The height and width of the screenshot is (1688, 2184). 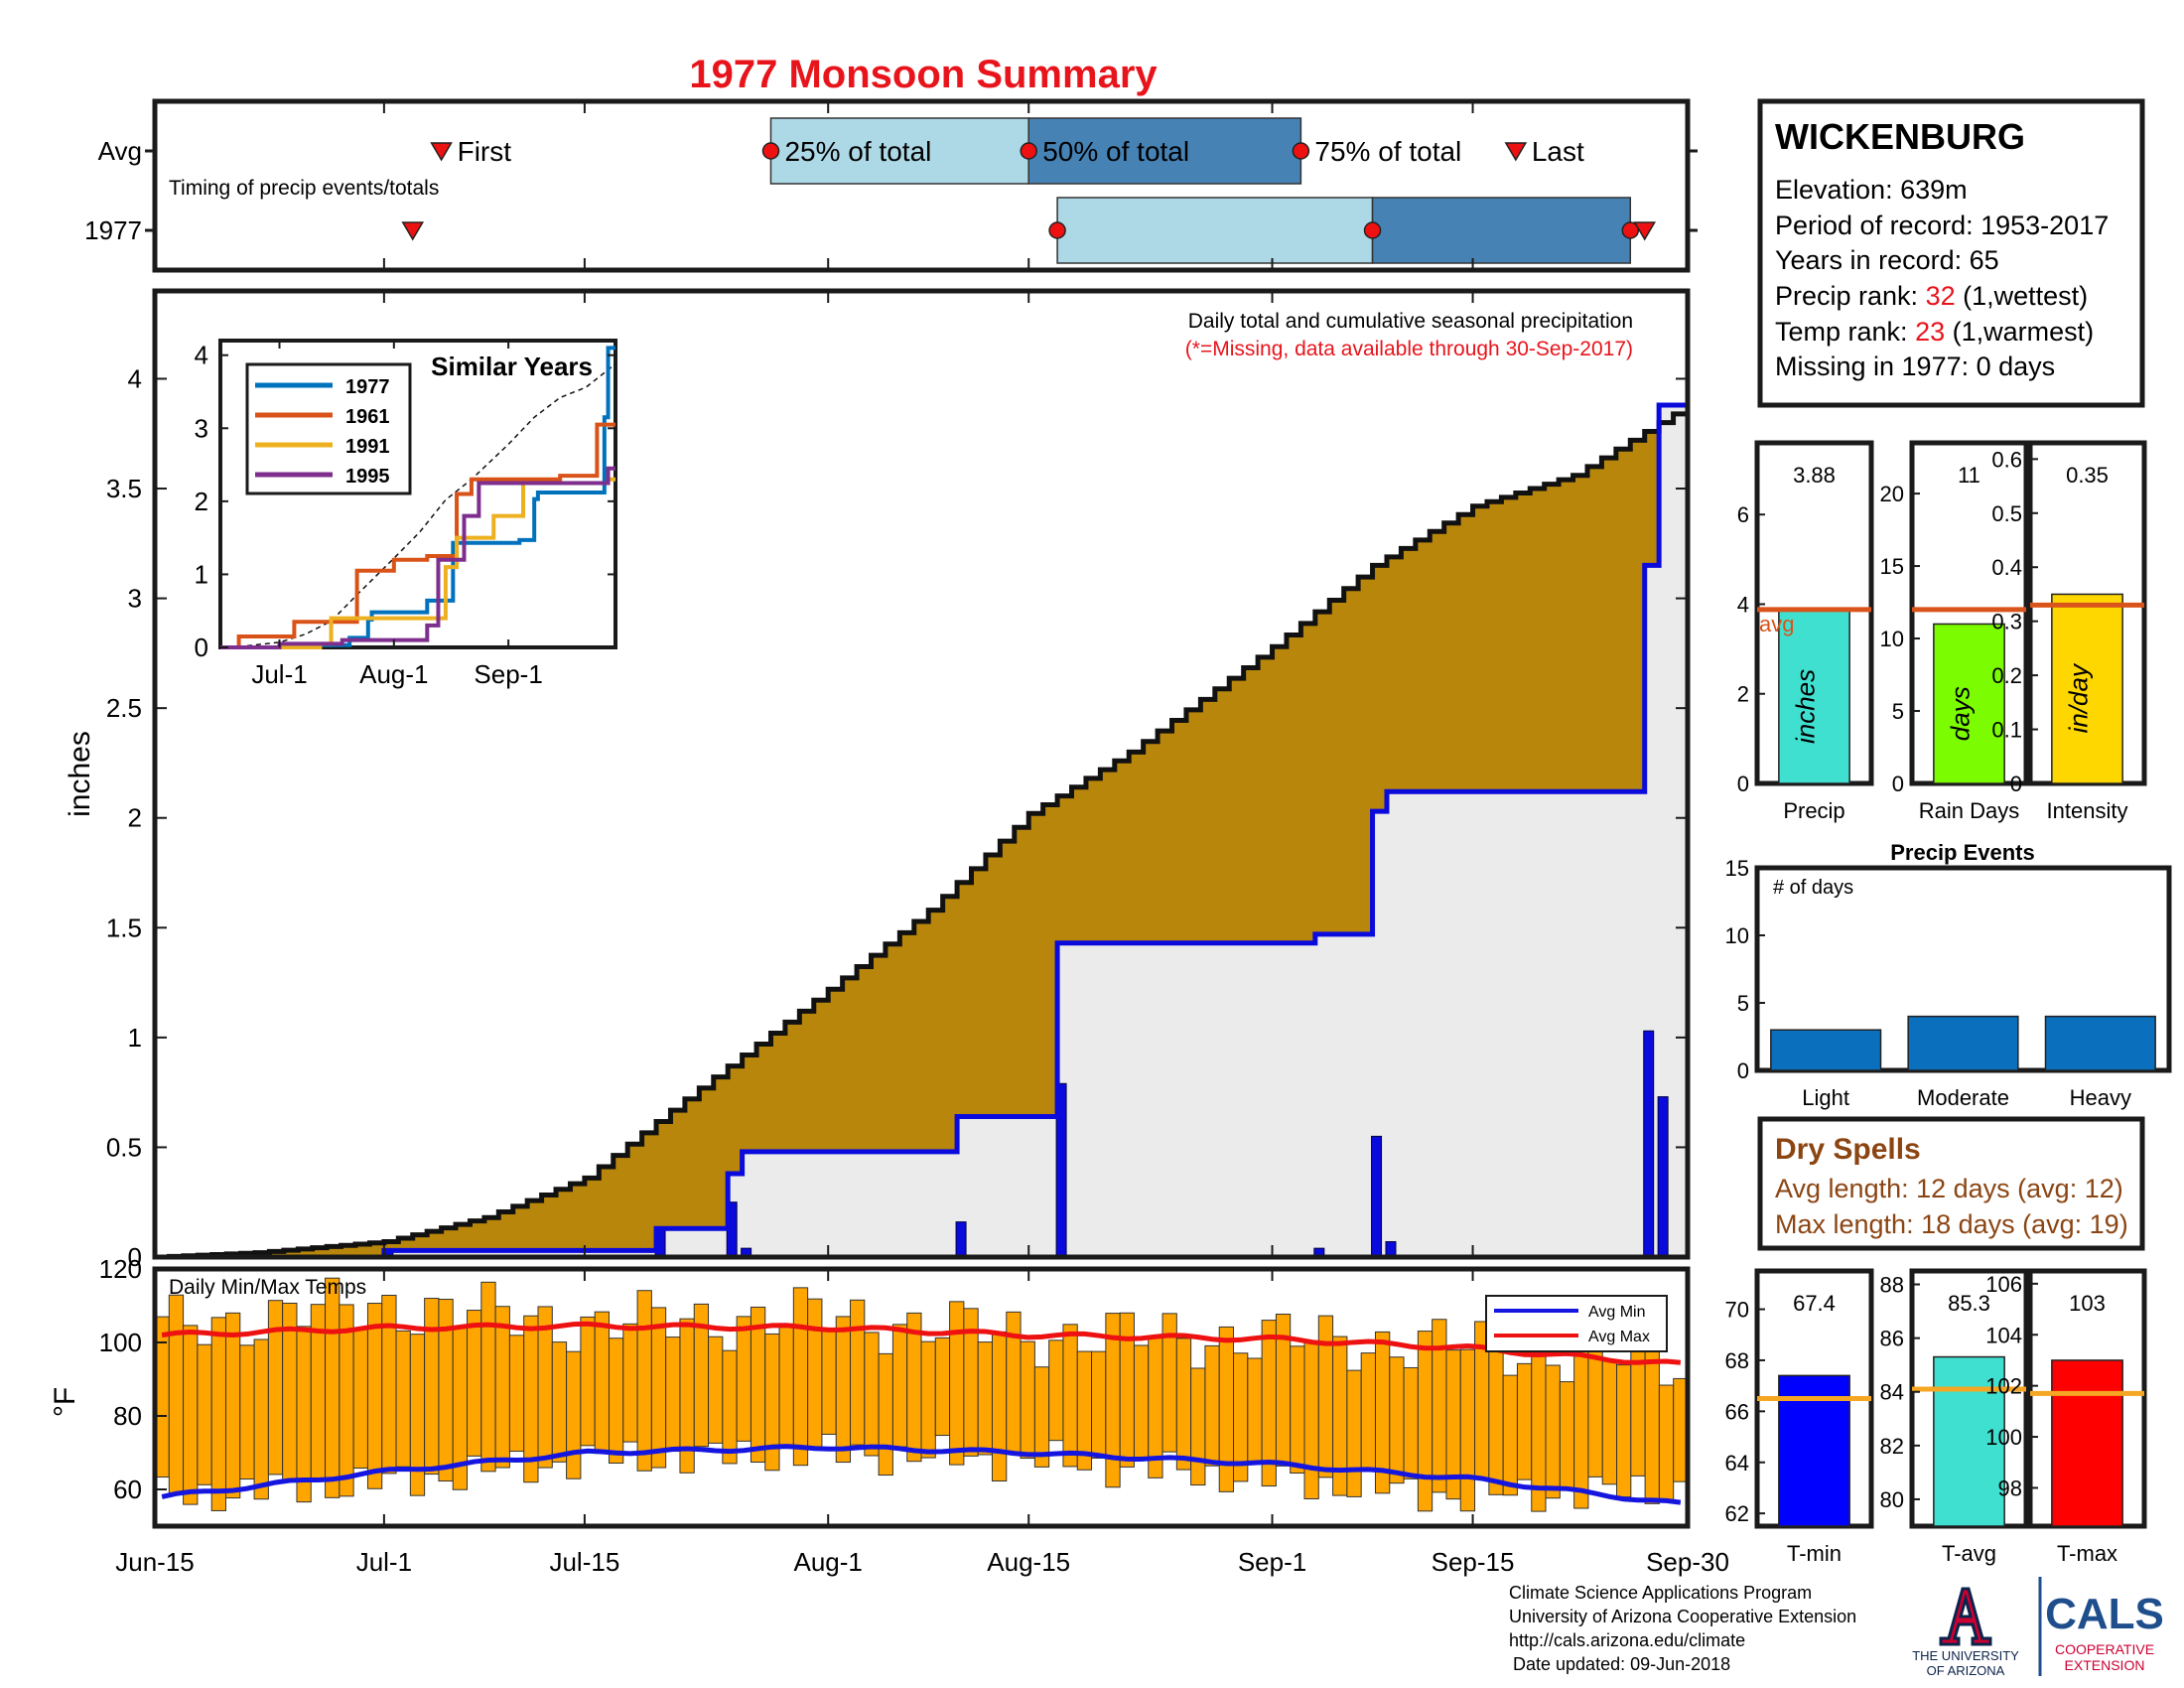 What do you see at coordinates (2003, 1335) in the screenshot?
I see `tmax-ytick-label: 104` at bounding box center [2003, 1335].